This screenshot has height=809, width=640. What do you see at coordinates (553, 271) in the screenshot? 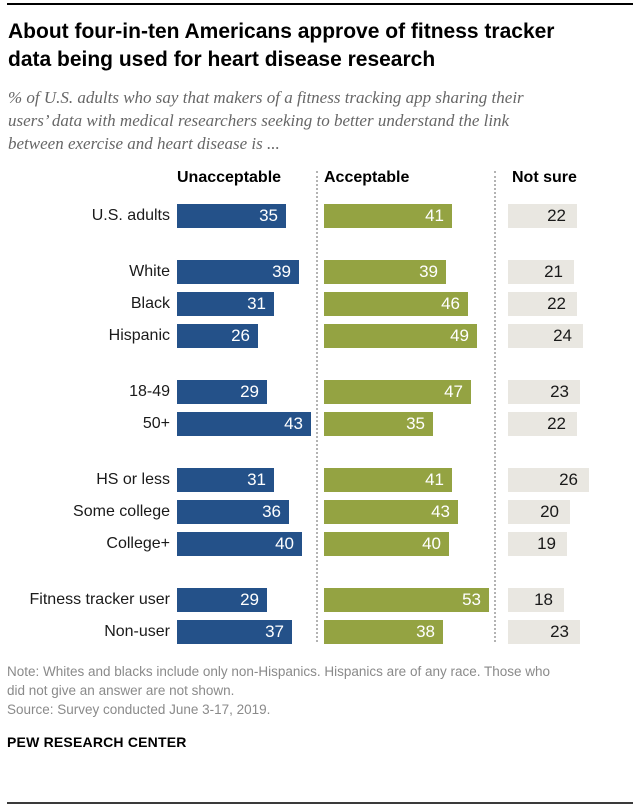
I see `bar-value: 21` at bounding box center [553, 271].